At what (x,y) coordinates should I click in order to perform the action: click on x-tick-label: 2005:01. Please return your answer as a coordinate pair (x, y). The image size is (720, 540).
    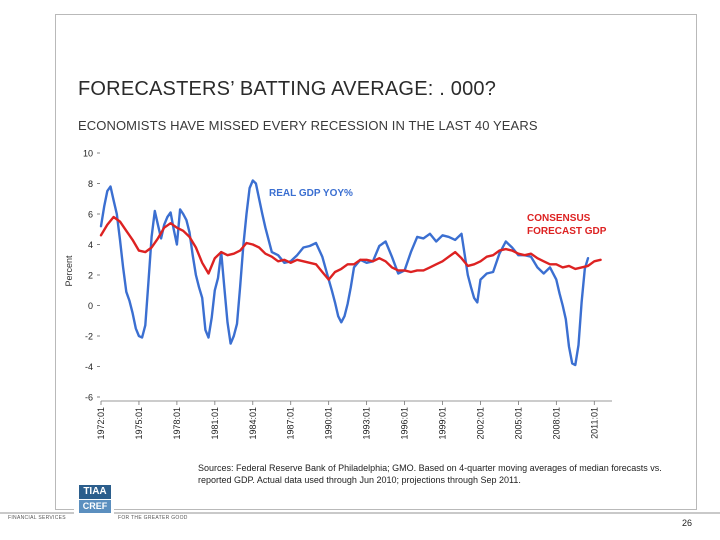
    Looking at the image, I should click on (518, 423).